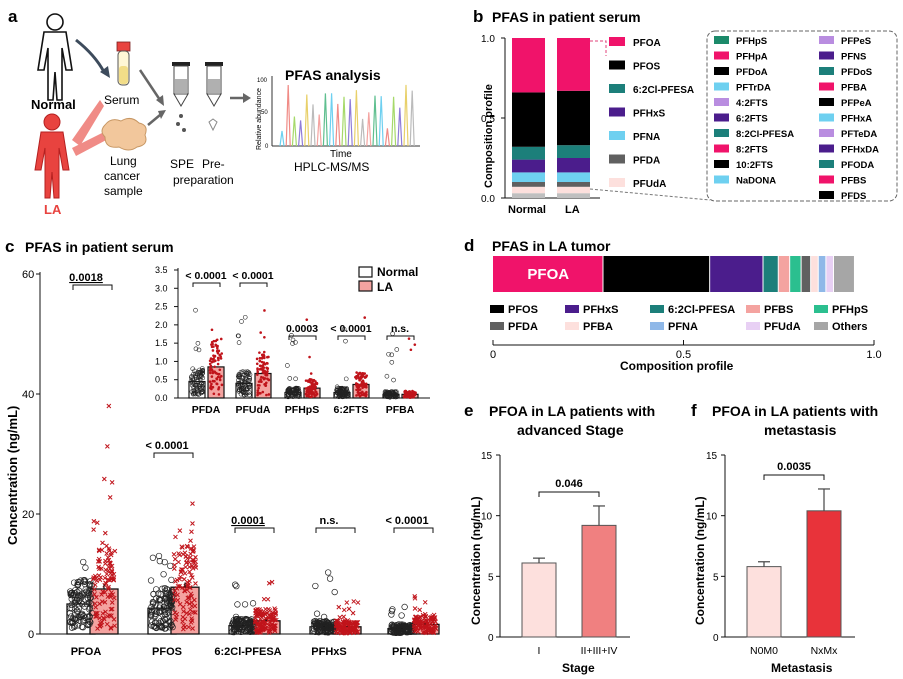 The width and height of the screenshot is (903, 679). Describe the element at coordinates (700, 560) in the screenshot. I see `panel-f-ylabel: Concentration (ng/mL)` at that location.